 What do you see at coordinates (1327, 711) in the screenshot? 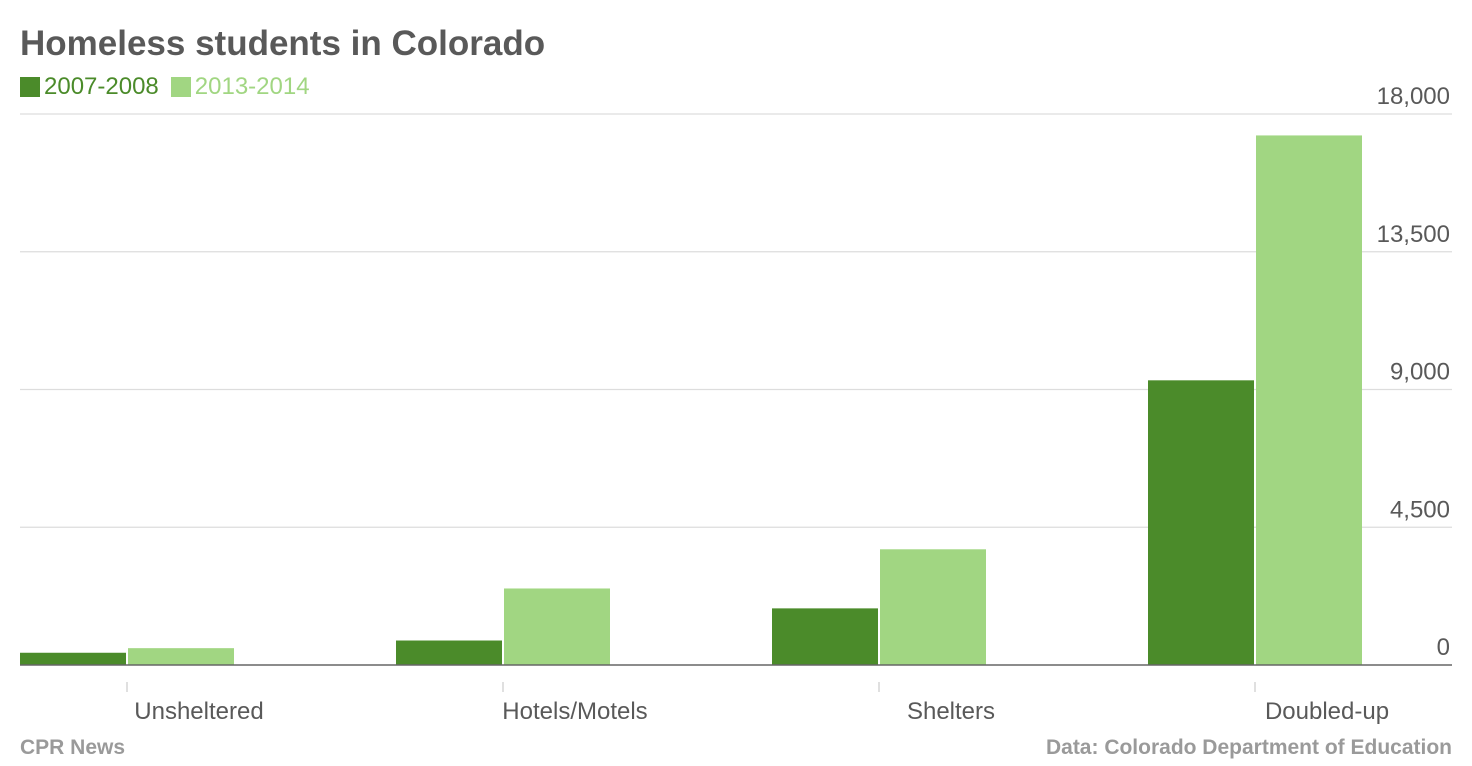
I see `x-tick-label: Doubled-up` at bounding box center [1327, 711].